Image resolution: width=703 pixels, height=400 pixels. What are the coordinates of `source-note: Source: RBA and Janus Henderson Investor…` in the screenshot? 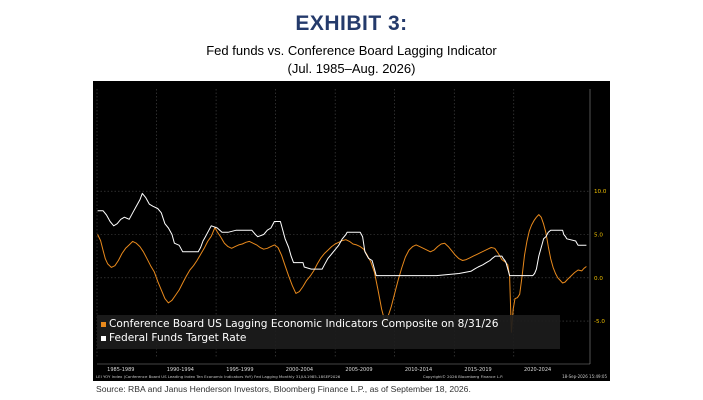 It's located at (283, 389).